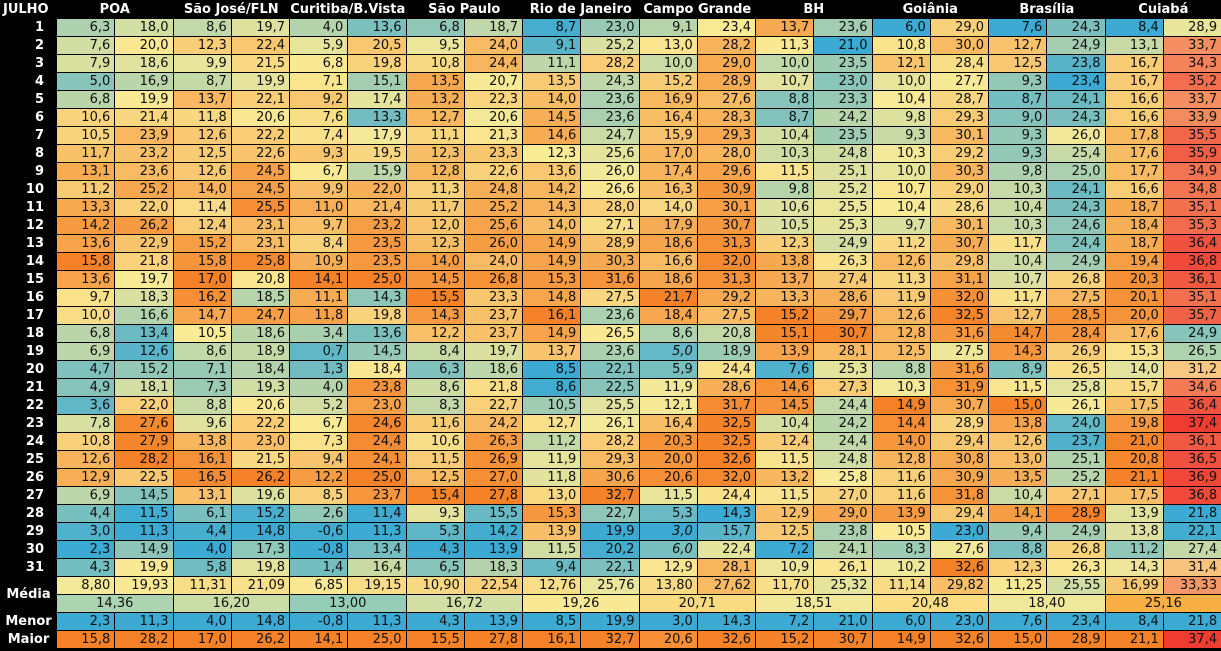 The height and width of the screenshot is (651, 1221). What do you see at coordinates (202, 117) in the screenshot?
I see `min-temp-cell: 11,8` at bounding box center [202, 117].